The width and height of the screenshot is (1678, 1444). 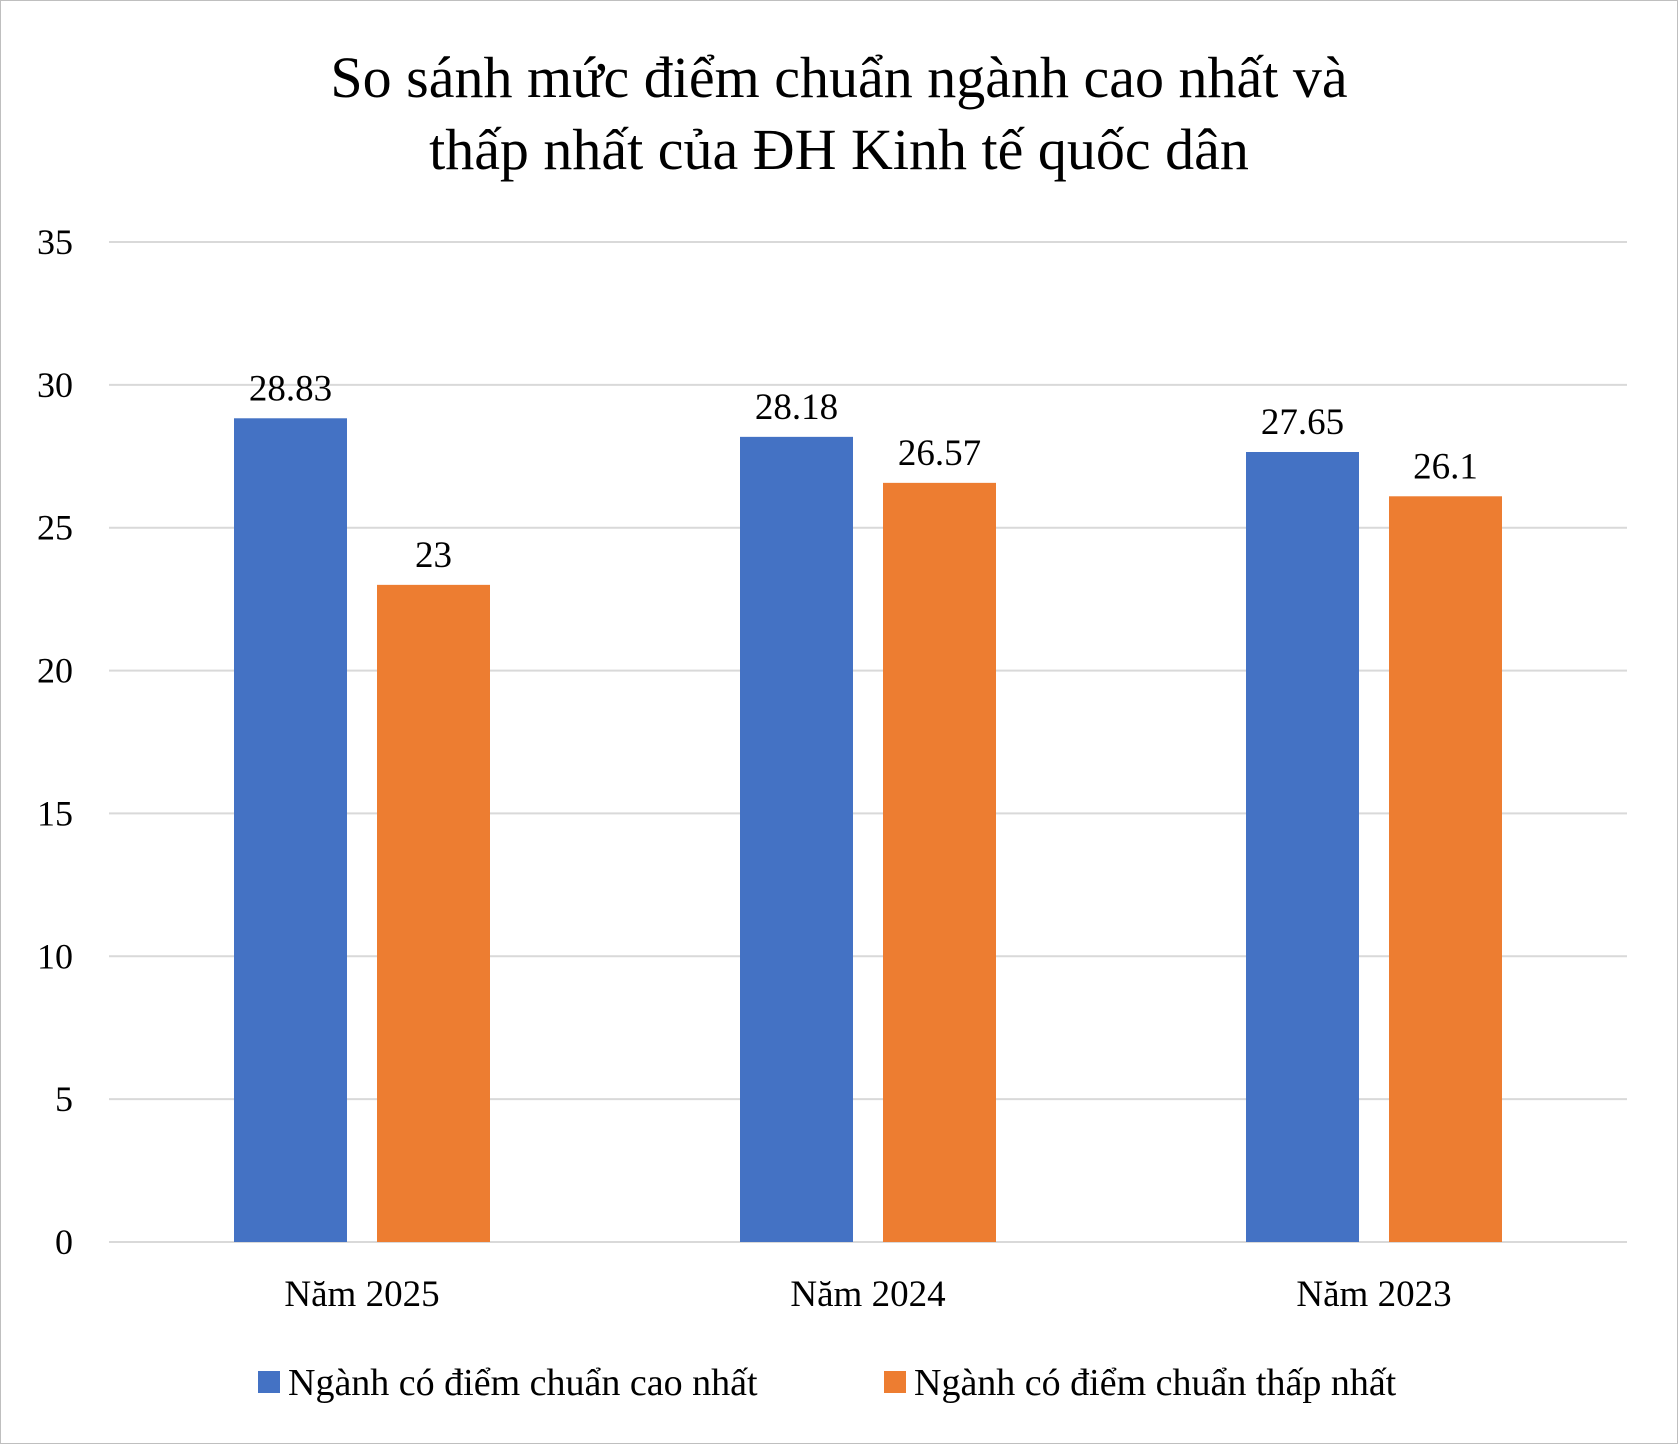 I want to click on y-tick-label-4: 20, so click(x=55, y=671).